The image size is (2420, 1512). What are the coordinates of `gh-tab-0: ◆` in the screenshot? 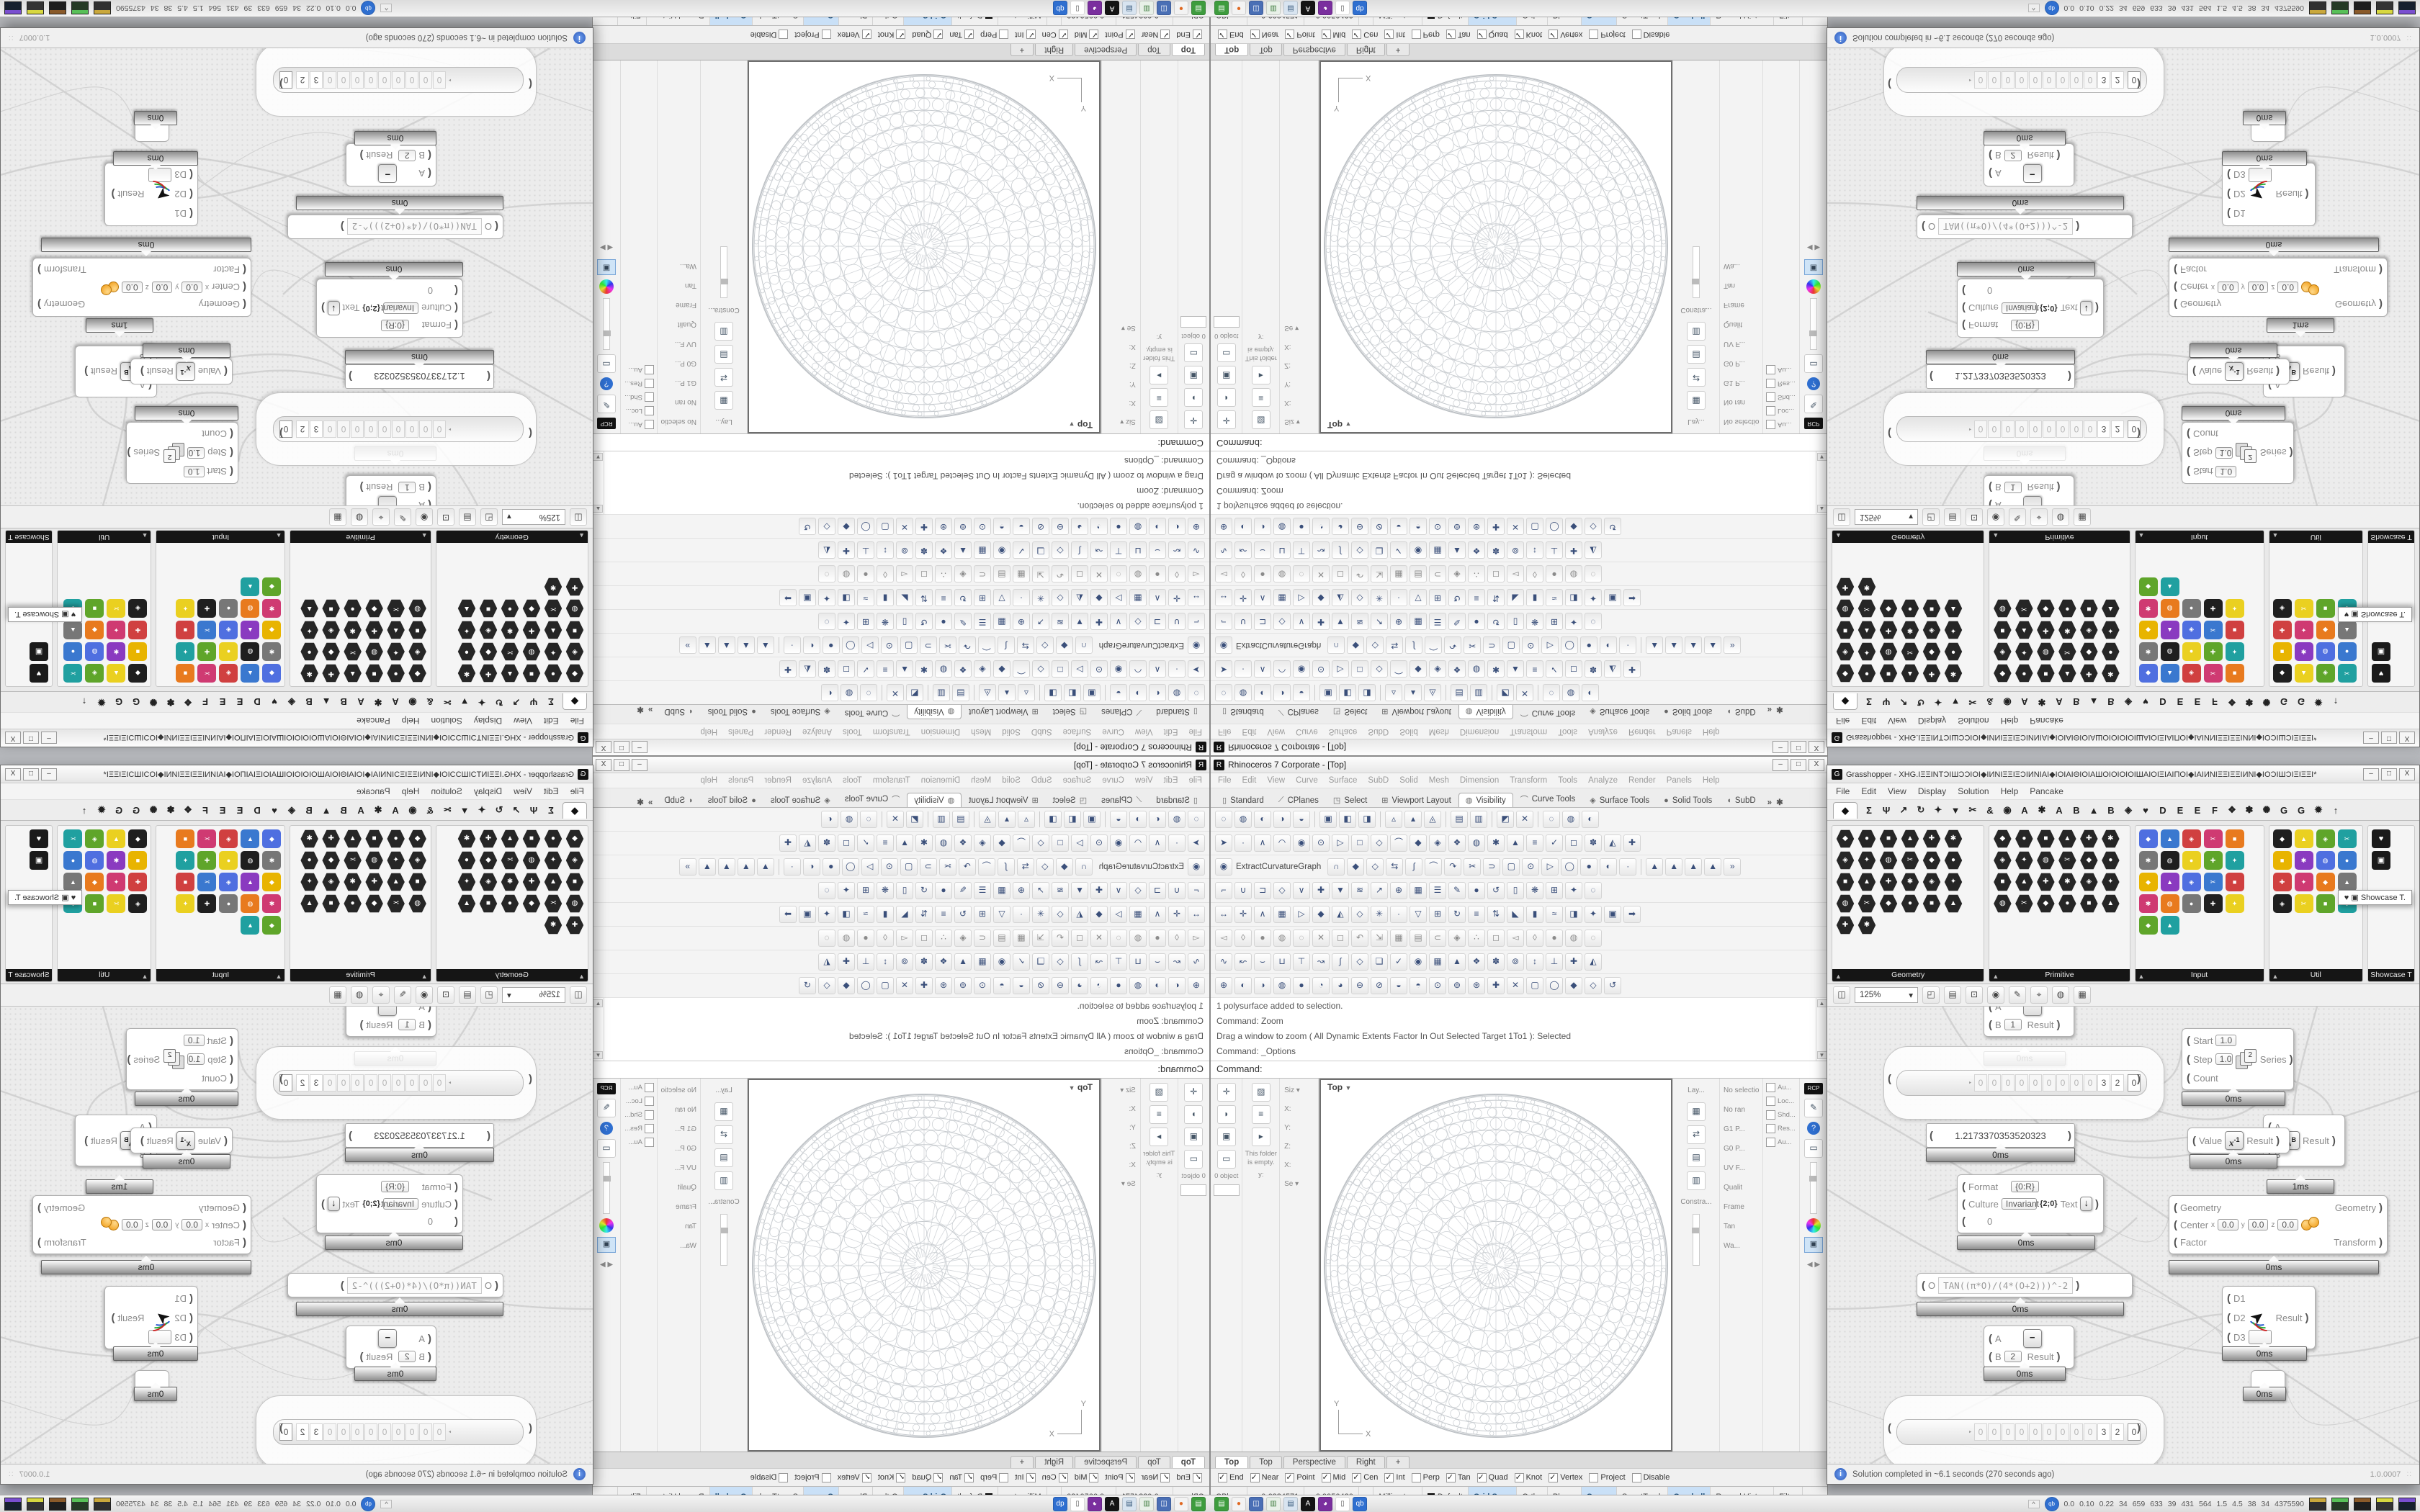 It's located at (575, 810).